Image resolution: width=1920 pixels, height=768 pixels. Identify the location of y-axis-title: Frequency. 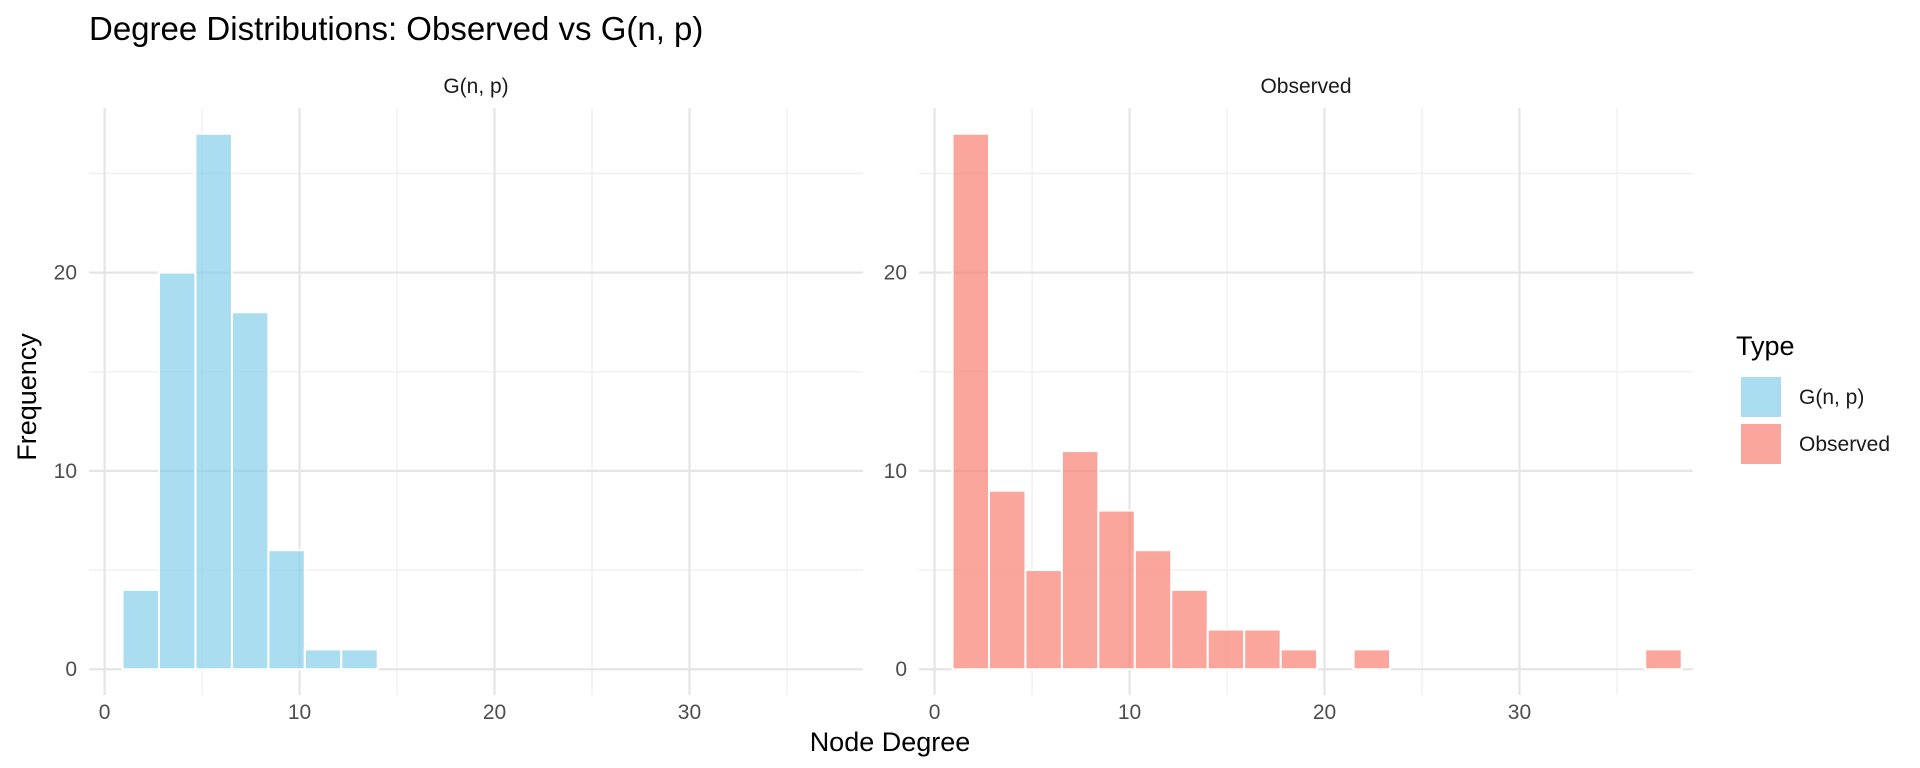
(27, 397).